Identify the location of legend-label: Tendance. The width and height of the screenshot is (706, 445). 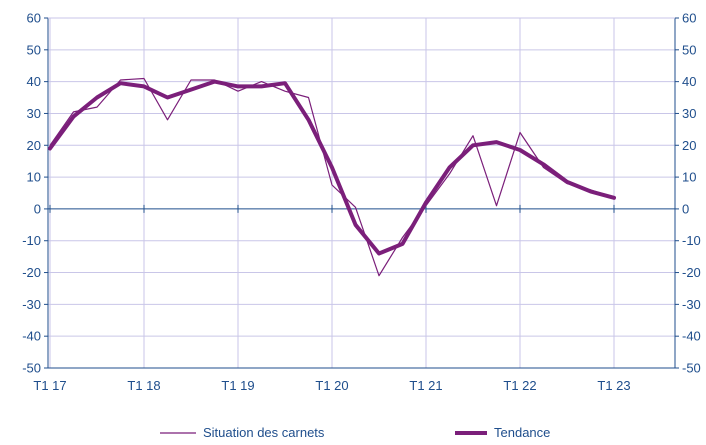
(522, 432).